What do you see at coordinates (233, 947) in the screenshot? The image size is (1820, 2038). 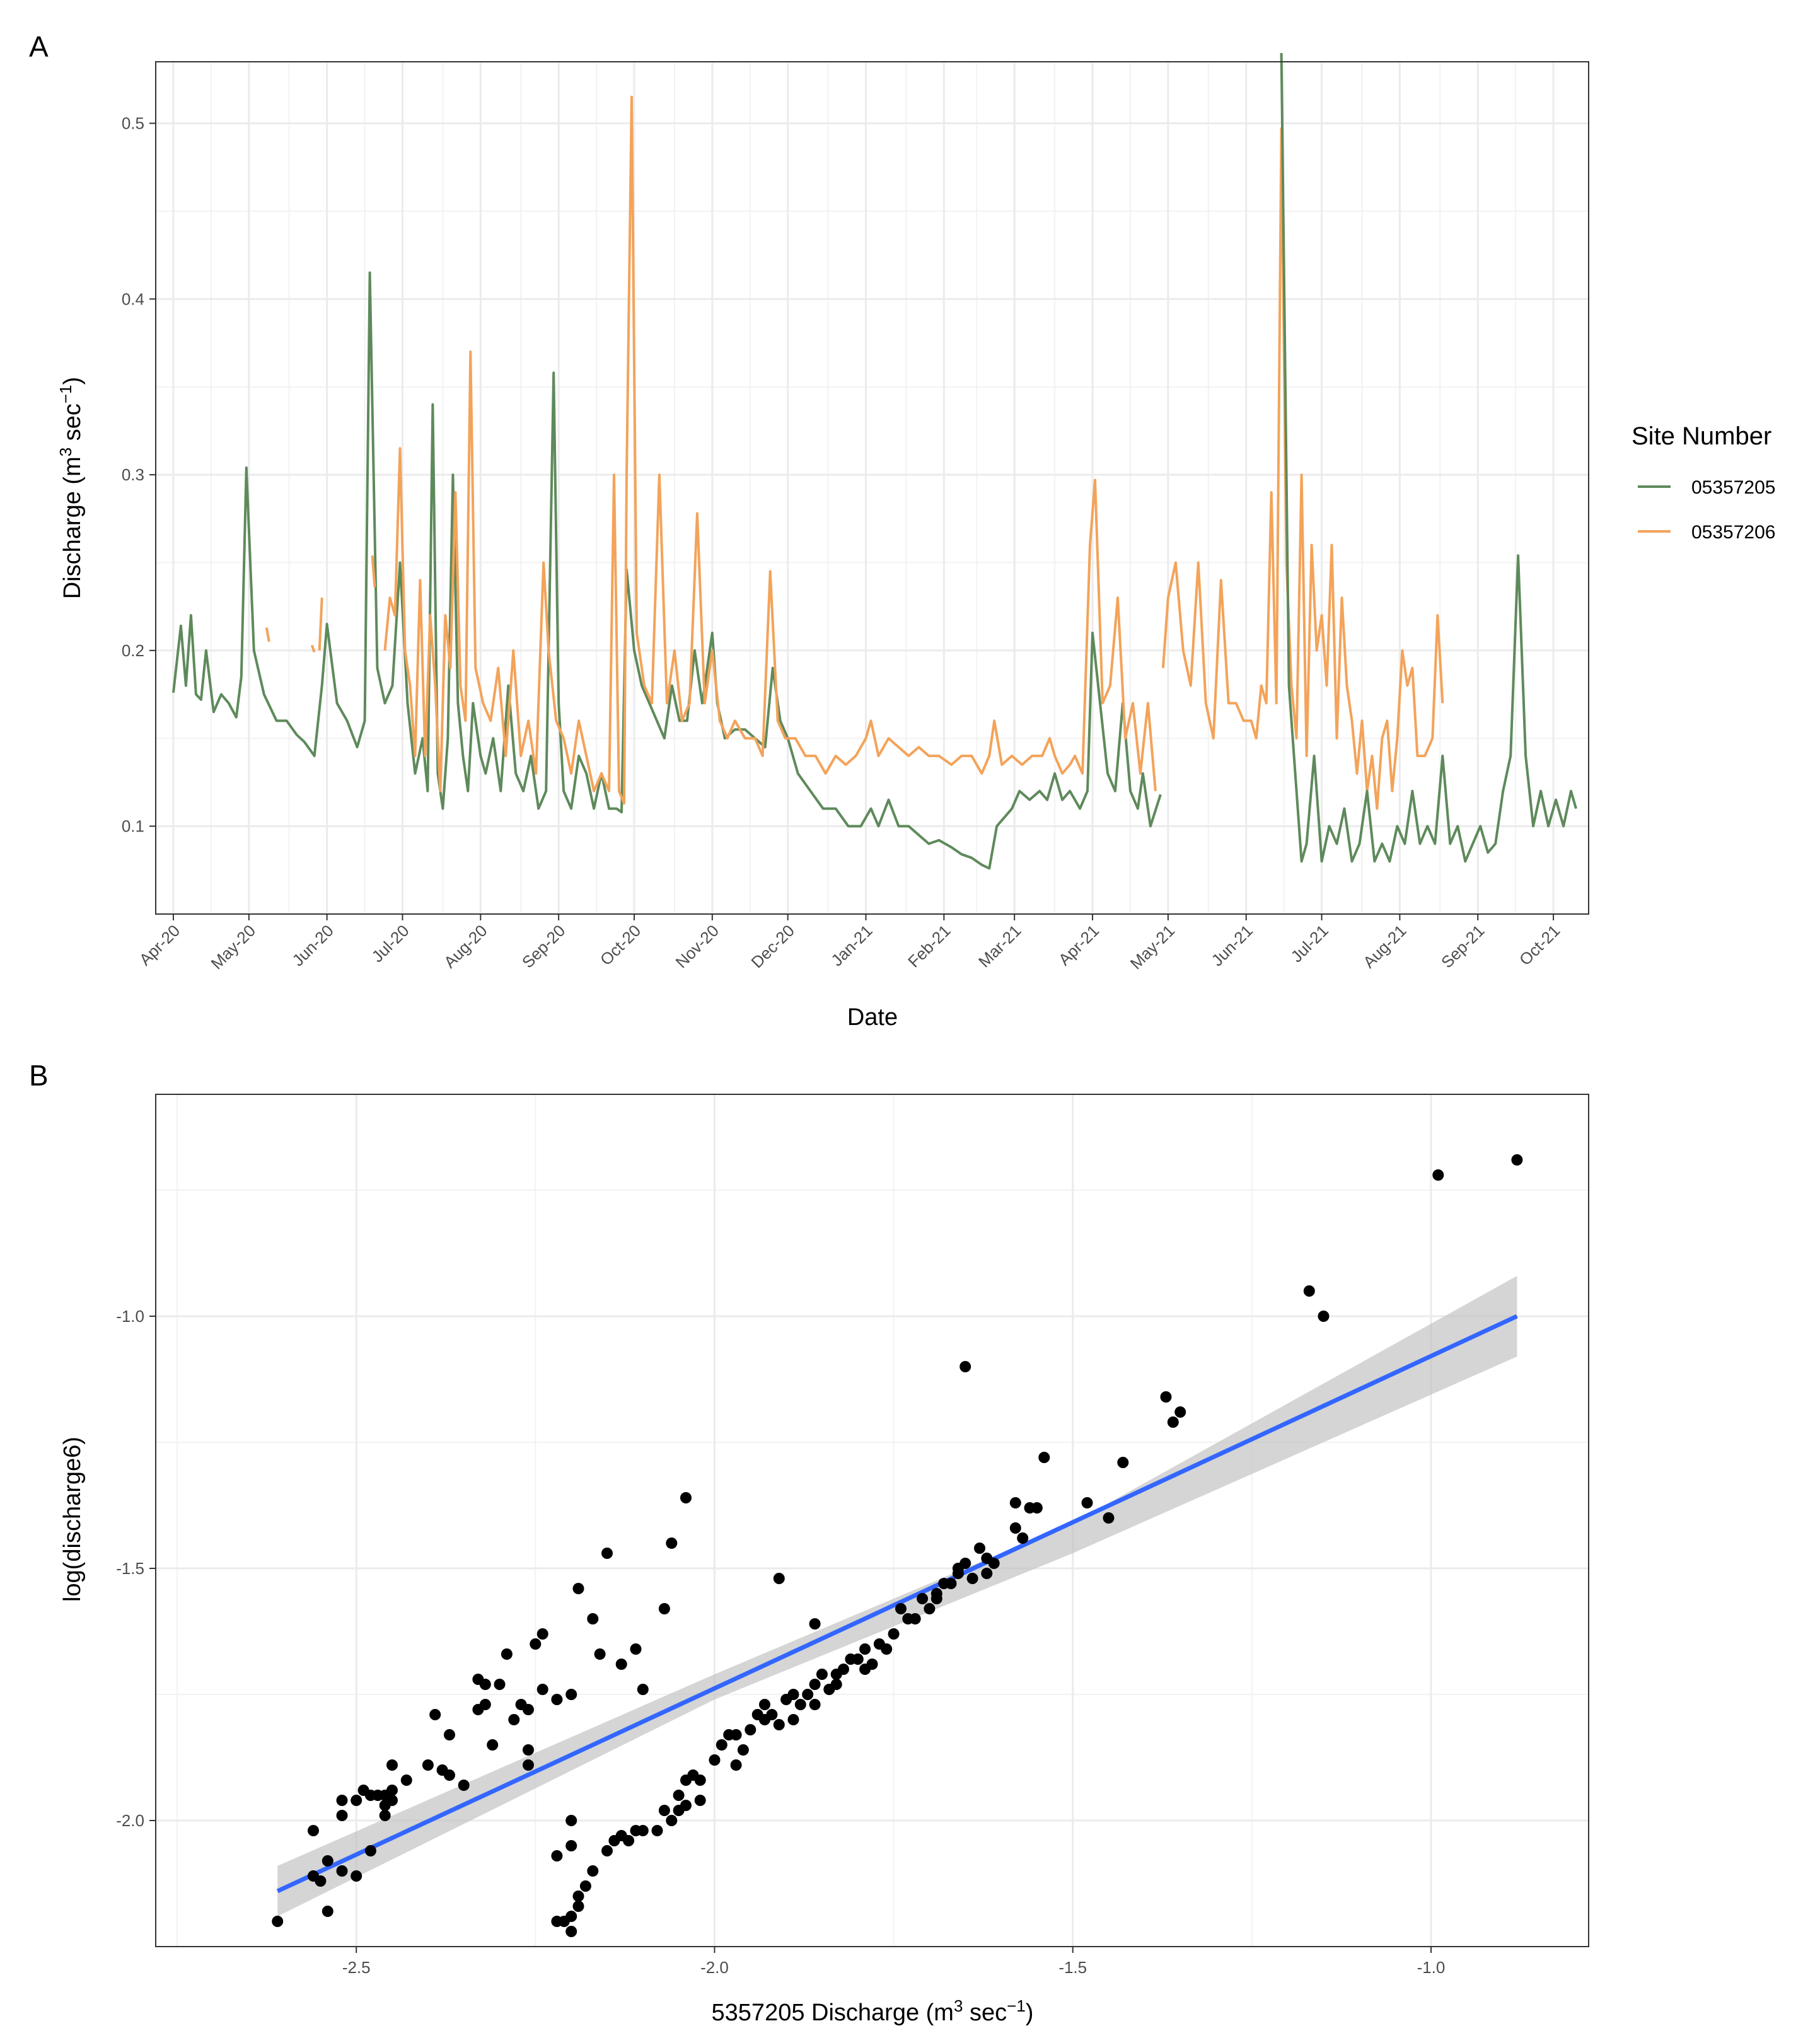 I see `x-tick-label: May-20` at bounding box center [233, 947].